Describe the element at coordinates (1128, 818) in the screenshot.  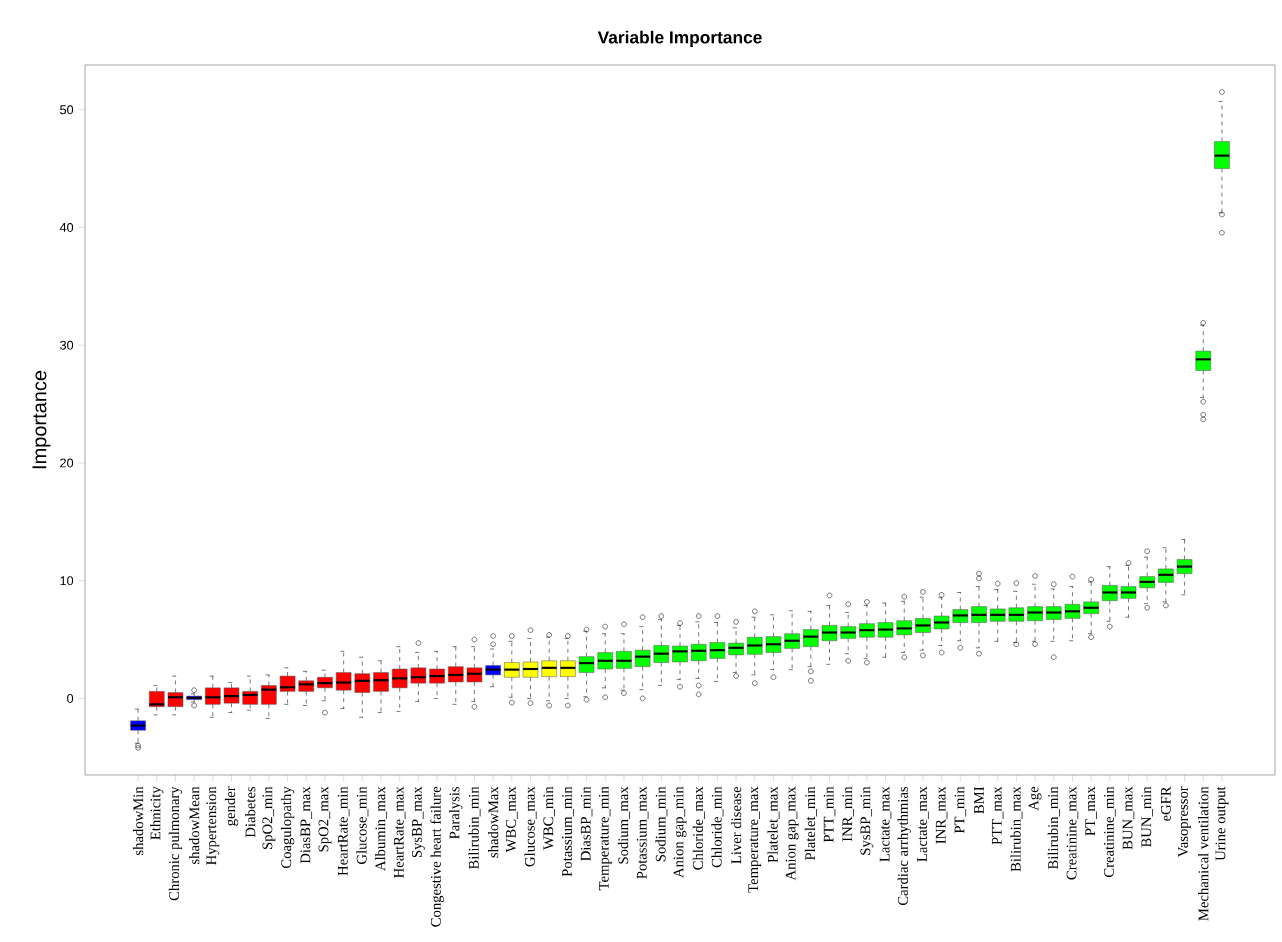
I see `x-tick-label: BUN_max` at that location.